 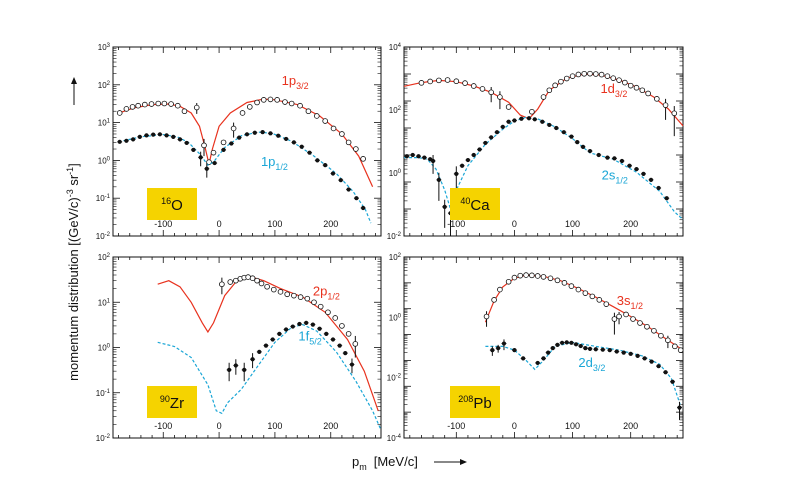 What do you see at coordinates (395, 47) in the screenshot?
I see `y-tick-label: 104` at bounding box center [395, 47].